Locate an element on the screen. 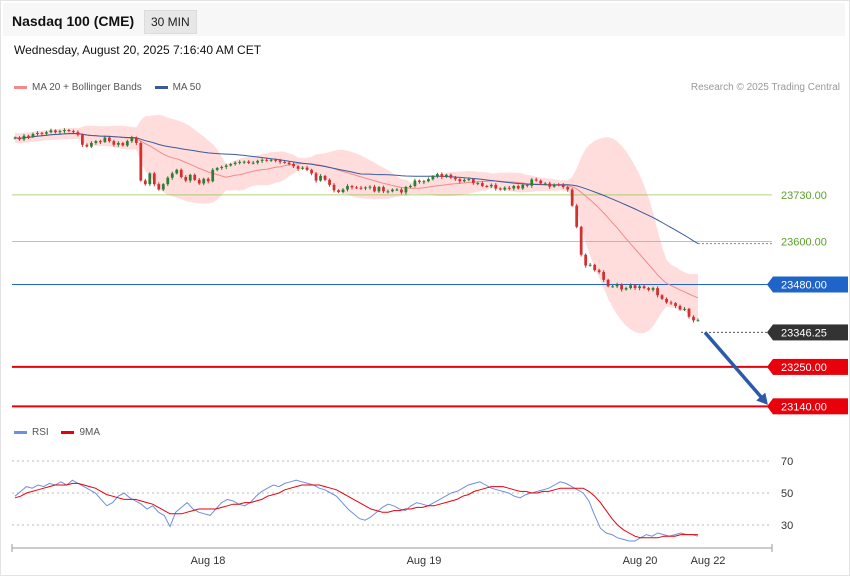 This screenshot has height=576, width=850. legend-ma20: MA 20 + Bollinger Bands is located at coordinates (78, 87).